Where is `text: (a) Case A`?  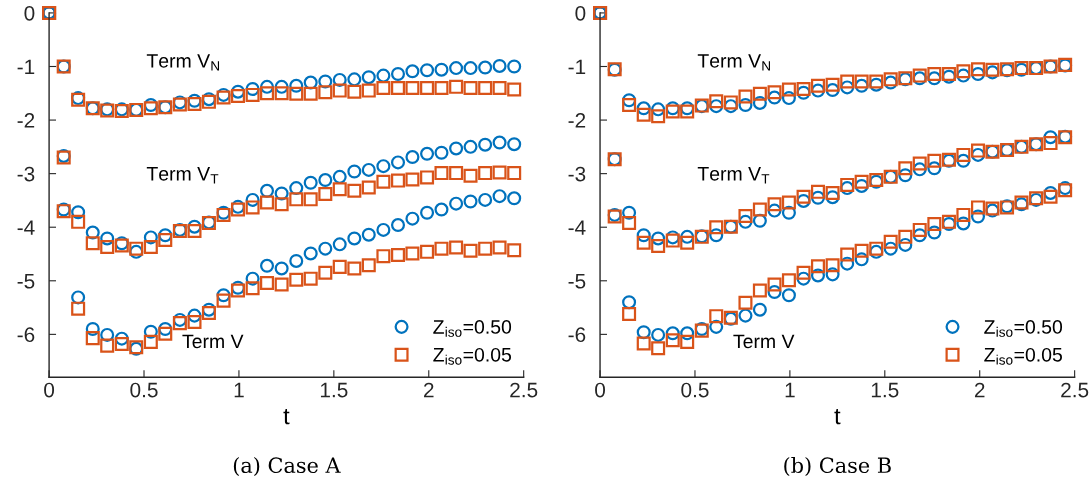
text: (a) Case A is located at coordinates (287, 466).